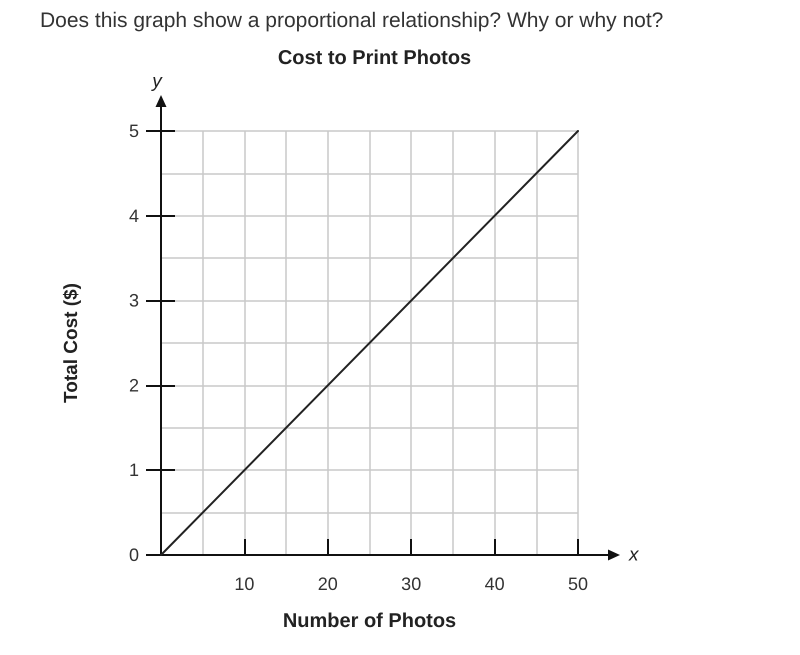  Describe the element at coordinates (133, 216) in the screenshot. I see `y-tick-label: 4` at that location.